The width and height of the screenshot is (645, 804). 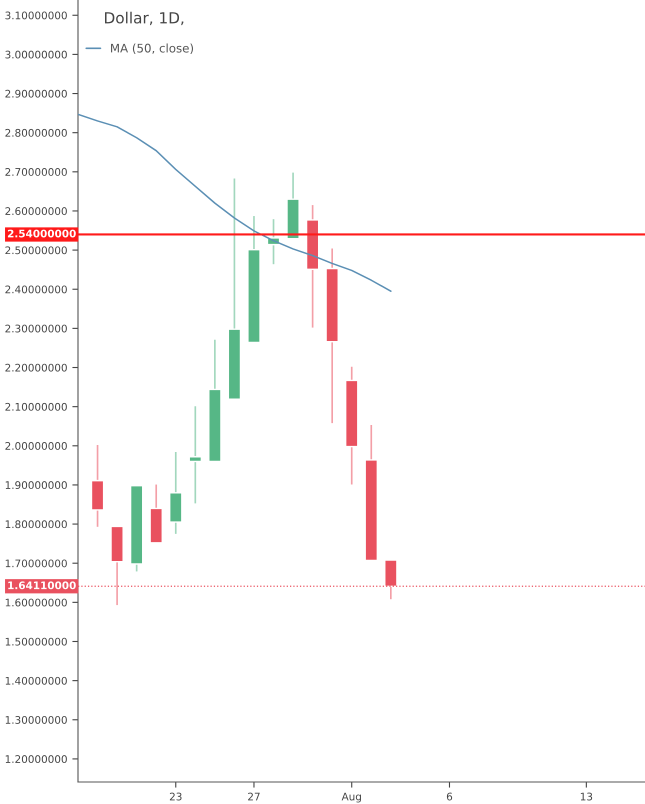 I want to click on y-tick-label: 1.40000000, so click(x=36, y=680).